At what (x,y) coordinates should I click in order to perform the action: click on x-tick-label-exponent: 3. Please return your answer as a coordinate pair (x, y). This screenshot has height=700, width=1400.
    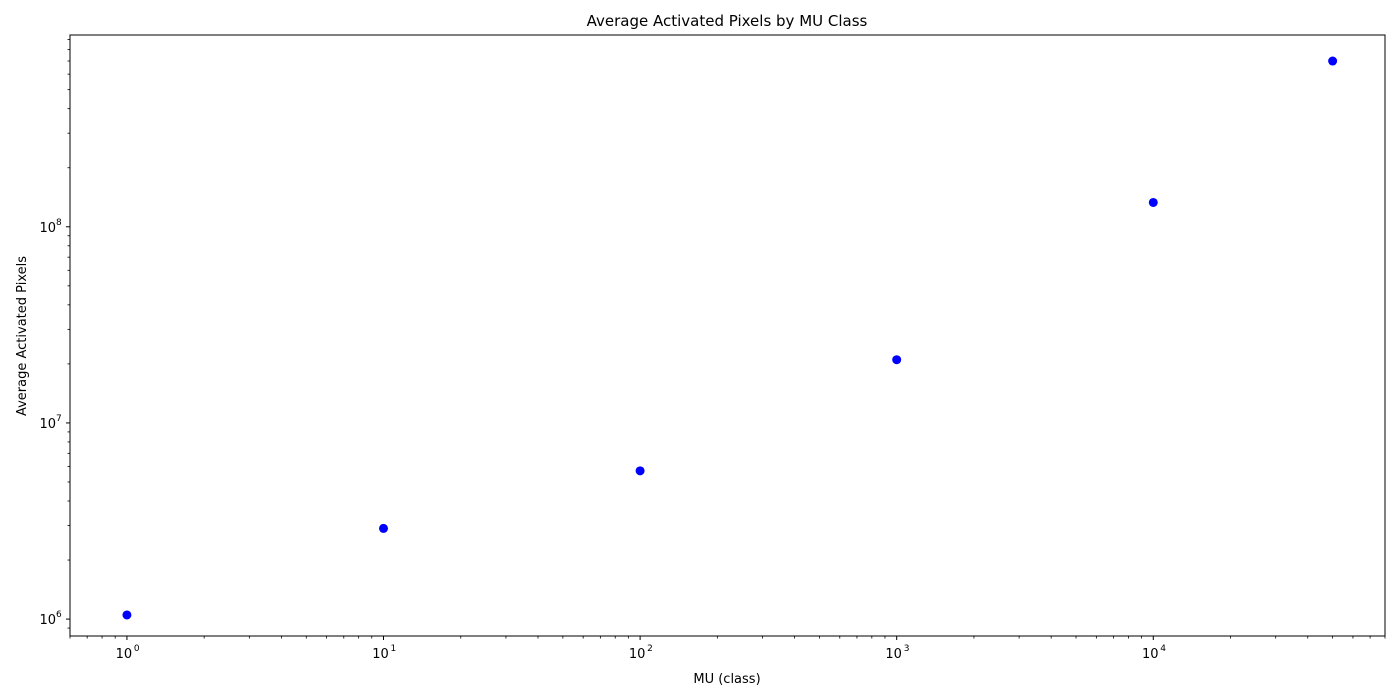
    Looking at the image, I should click on (907, 649).